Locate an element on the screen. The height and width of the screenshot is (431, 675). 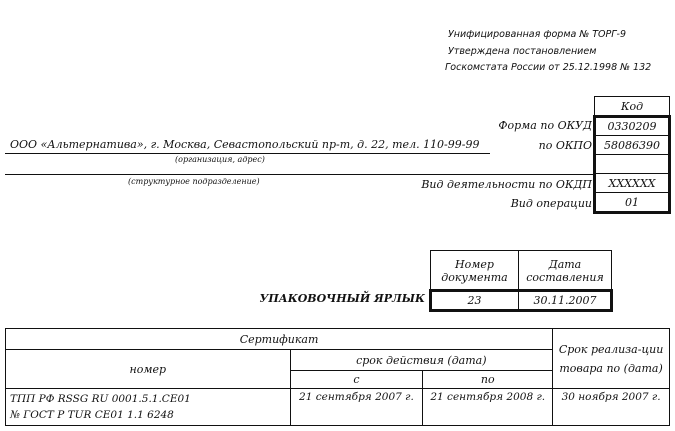
operation-label: Вид операции is located at coordinates (551, 203).